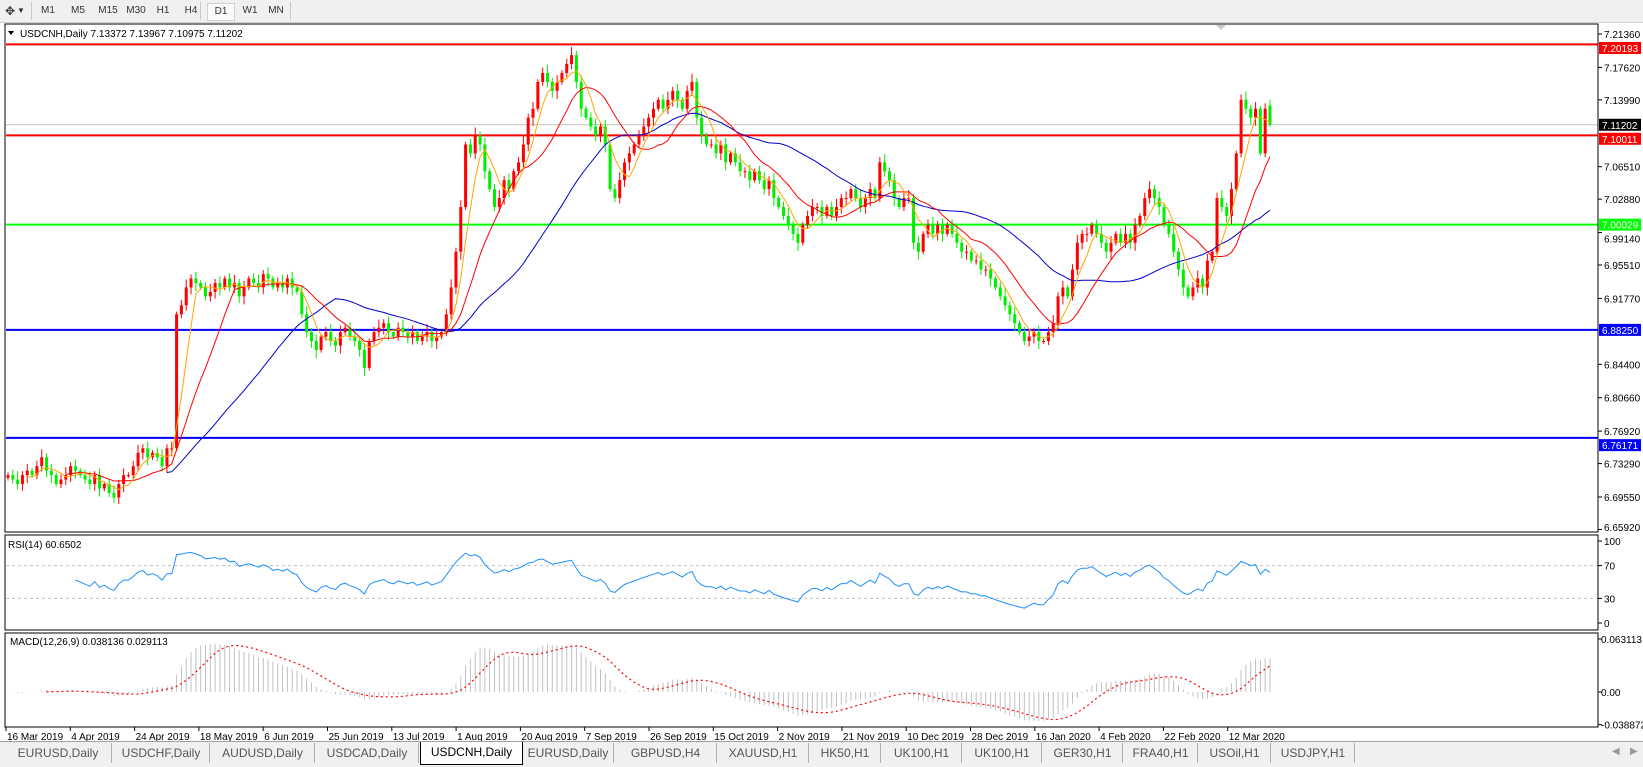 This screenshot has height=767, width=1643. What do you see at coordinates (1620, 126) in the screenshot?
I see `price-level-label: 7.11202` at bounding box center [1620, 126].